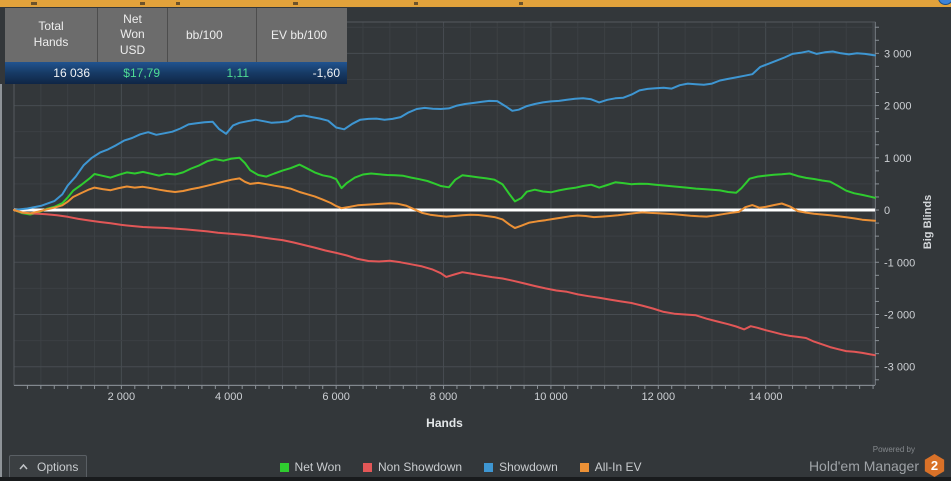 This screenshot has width=951, height=481. I want to click on y-tick-label: 3 000, so click(898, 54).